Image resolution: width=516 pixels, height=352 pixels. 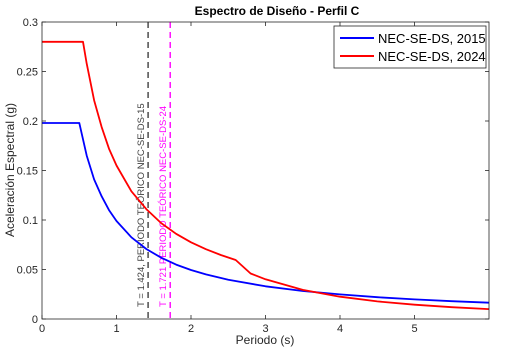 What do you see at coordinates (277, 11) in the screenshot?
I see `chart-title: Espectro de Diseño - Perfil C` at bounding box center [277, 11].